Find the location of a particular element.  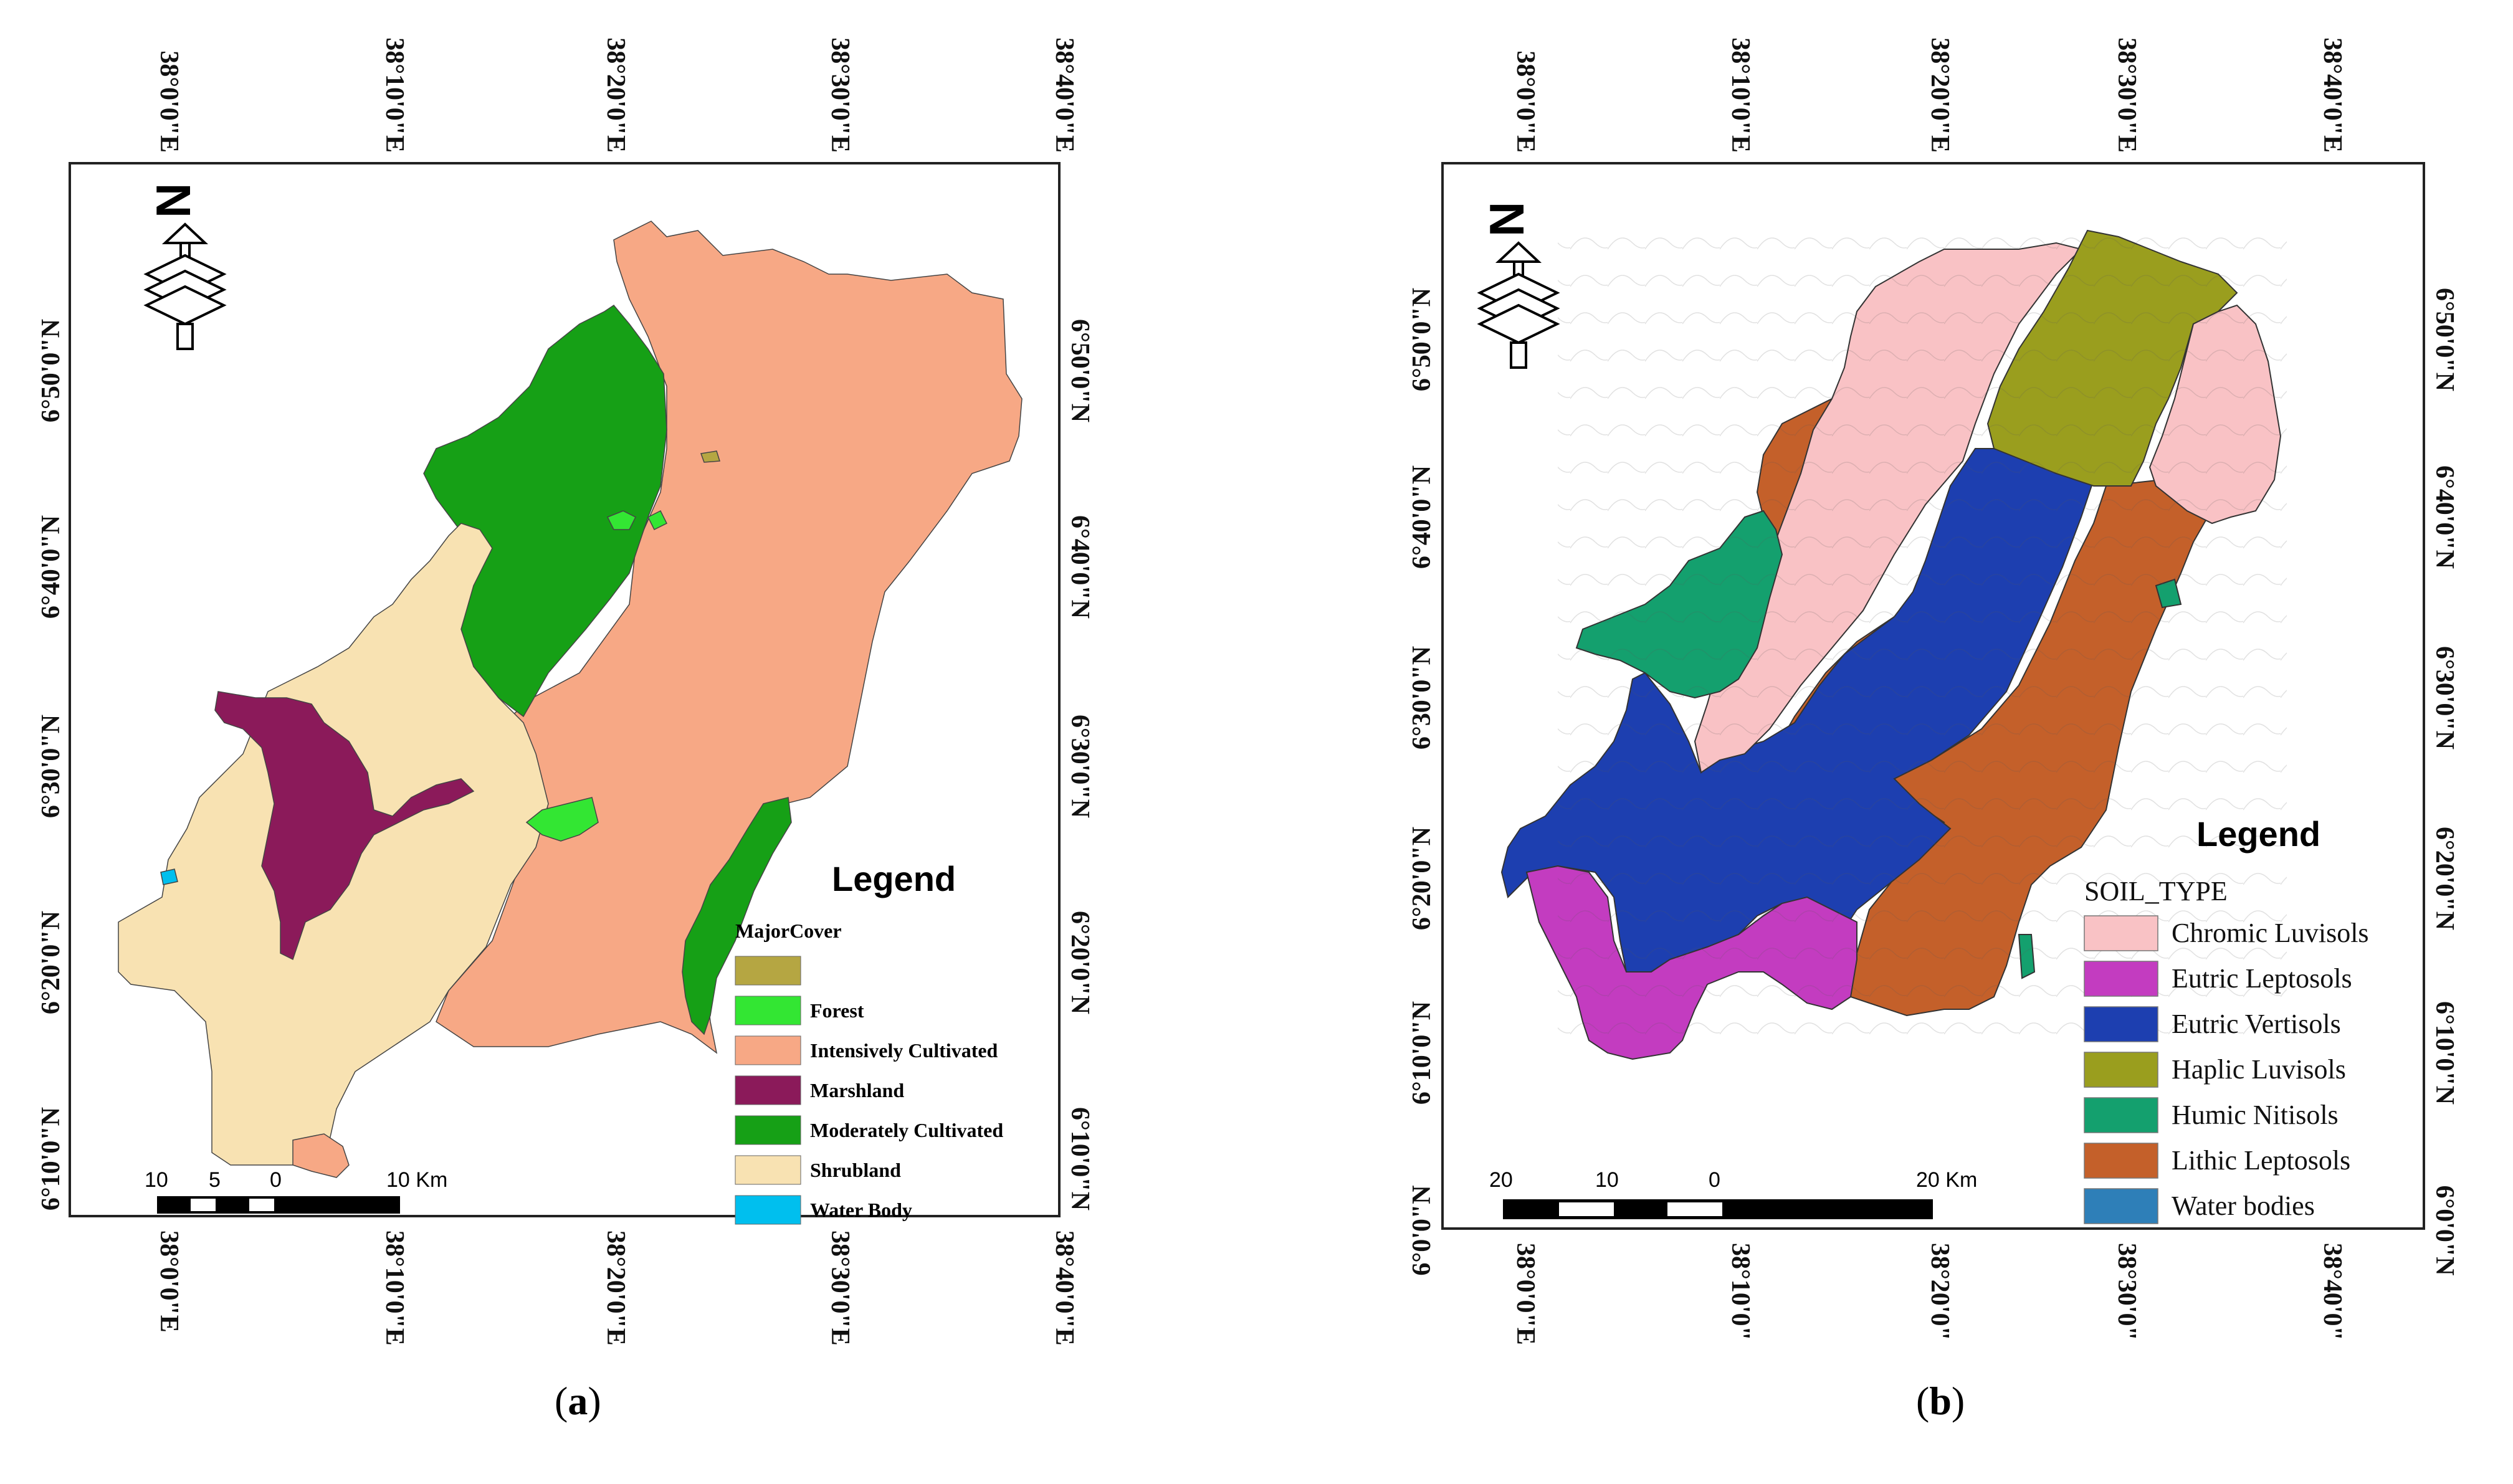

scale-label-1: 10 is located at coordinates (156, 1180).